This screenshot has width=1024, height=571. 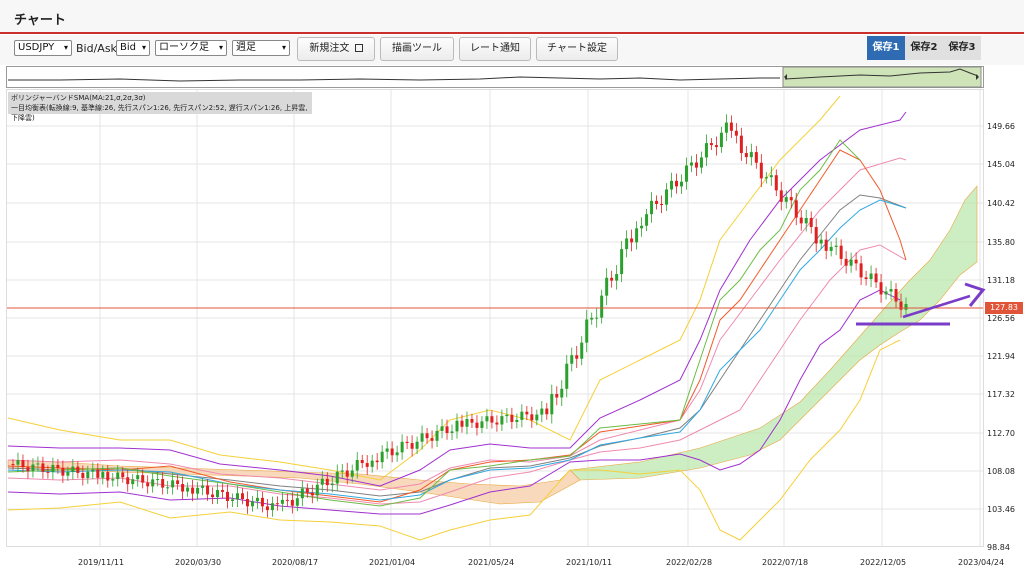 I want to click on new-order-button: 新規注文, so click(x=336, y=49).